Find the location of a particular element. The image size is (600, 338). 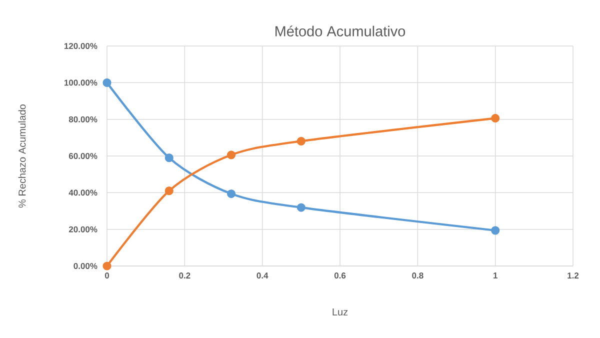

x-tick-label: 1.2 is located at coordinates (573, 275).